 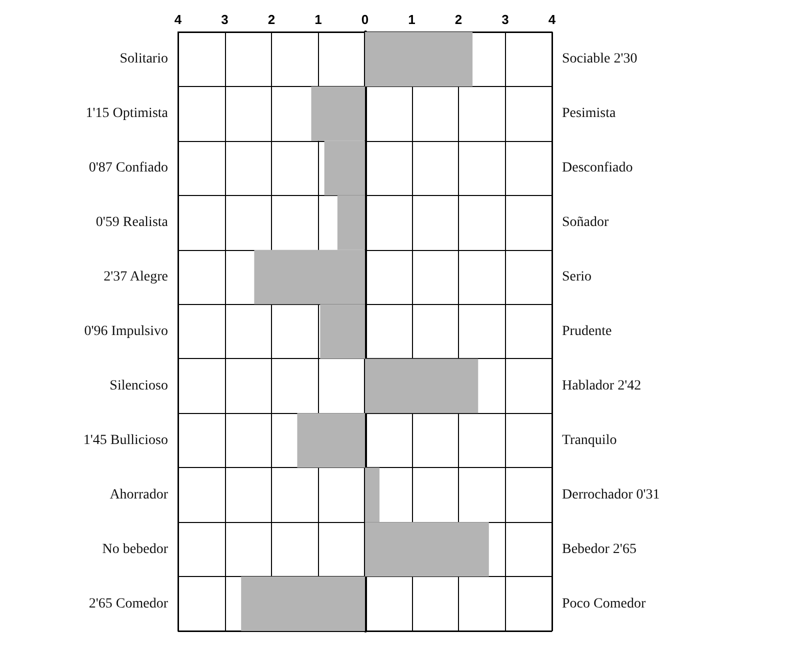 What do you see at coordinates (132, 222) in the screenshot?
I see `y-tick-label: 0'59 Realista` at bounding box center [132, 222].